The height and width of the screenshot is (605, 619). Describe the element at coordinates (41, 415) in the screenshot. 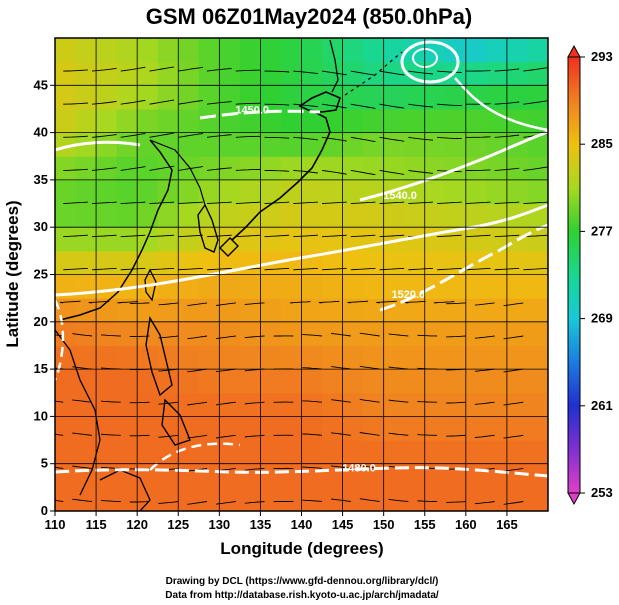

I see `y-tick-label: 10` at that location.